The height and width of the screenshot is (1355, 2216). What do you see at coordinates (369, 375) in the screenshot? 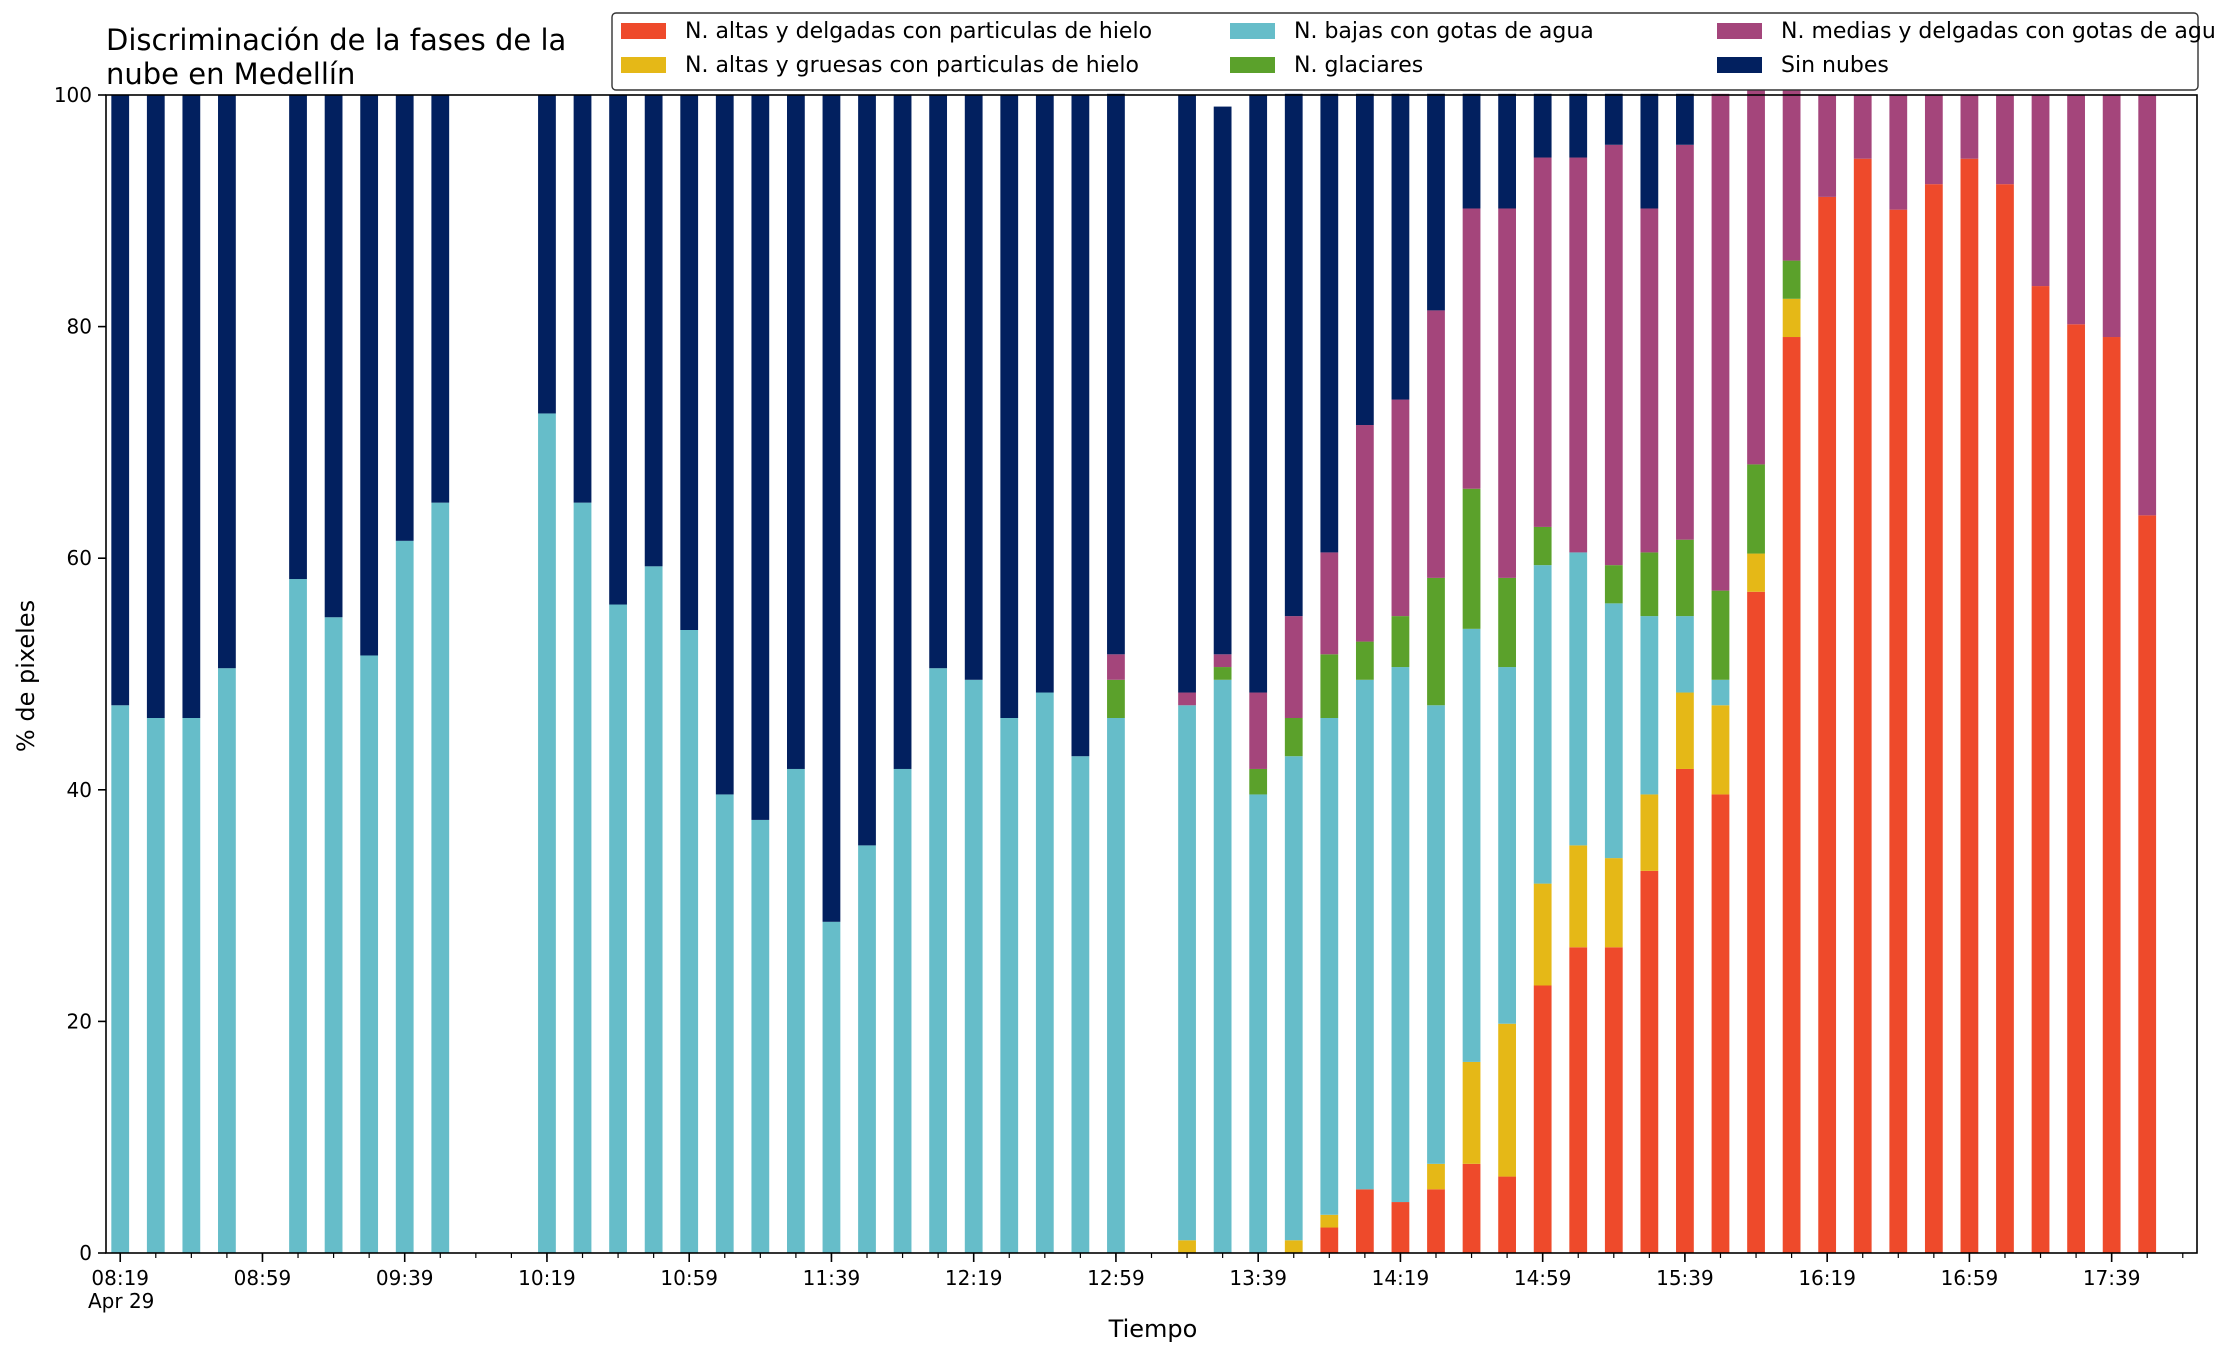
I see `bar-segment-s5-x7` at bounding box center [369, 375].